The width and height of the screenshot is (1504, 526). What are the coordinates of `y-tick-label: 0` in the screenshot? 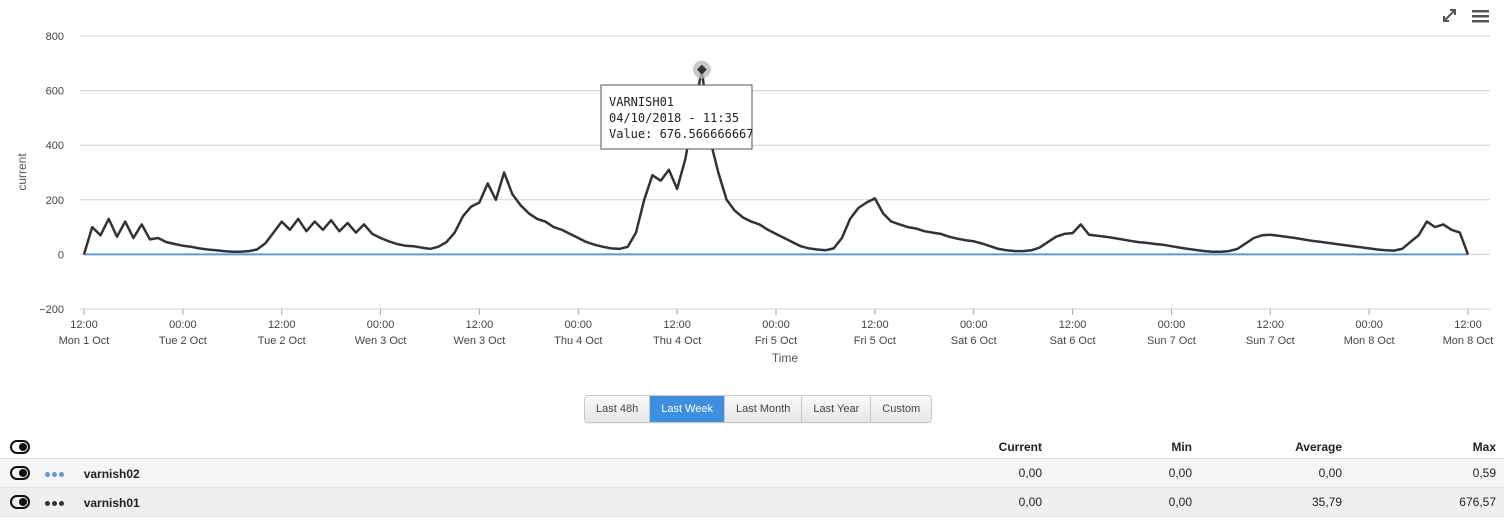 It's located at (61, 255).